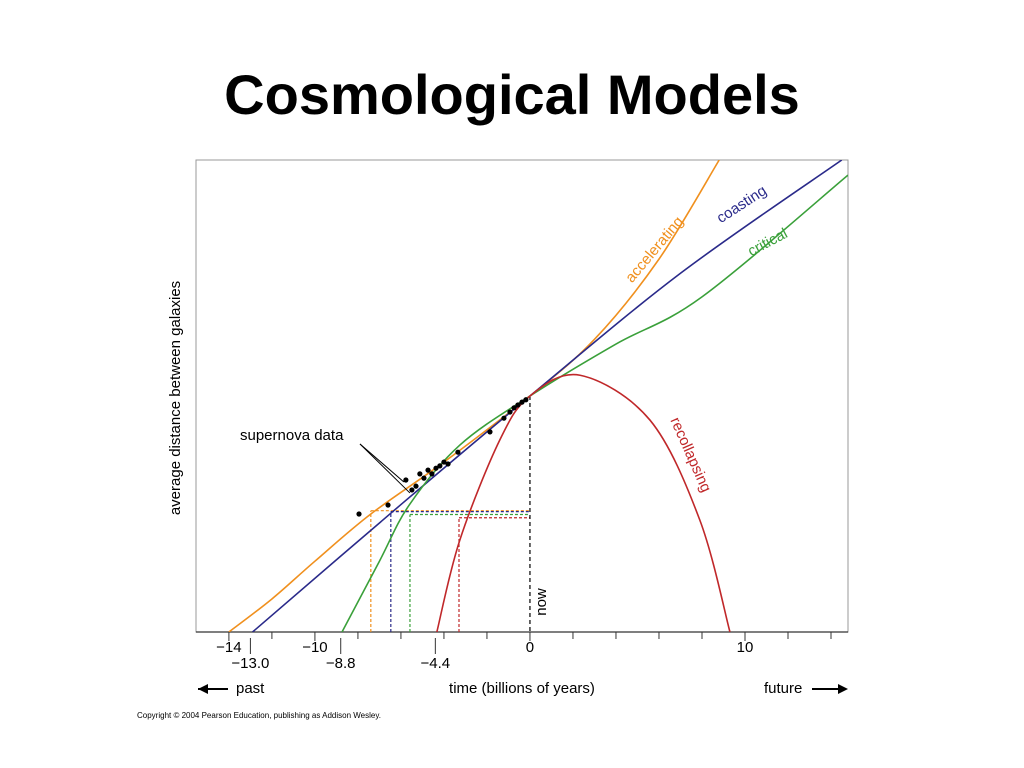  I want to click on x-tick-label: 10, so click(745, 647).